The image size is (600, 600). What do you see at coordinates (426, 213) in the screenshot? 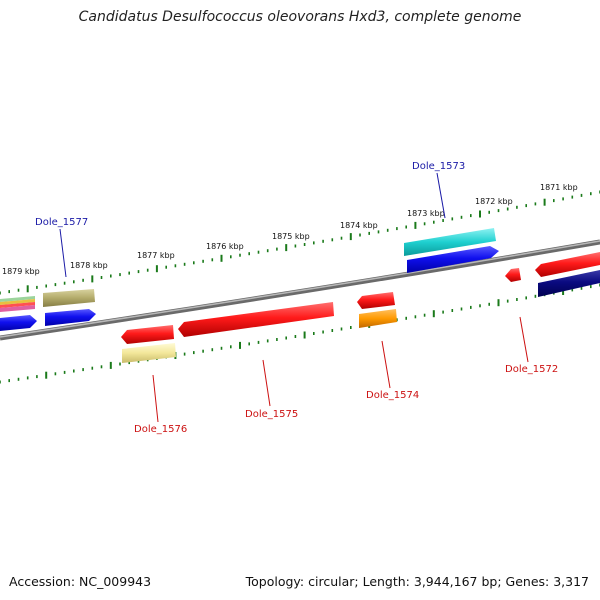
I see `scale-label-1873: 1873 kbp` at bounding box center [426, 213].